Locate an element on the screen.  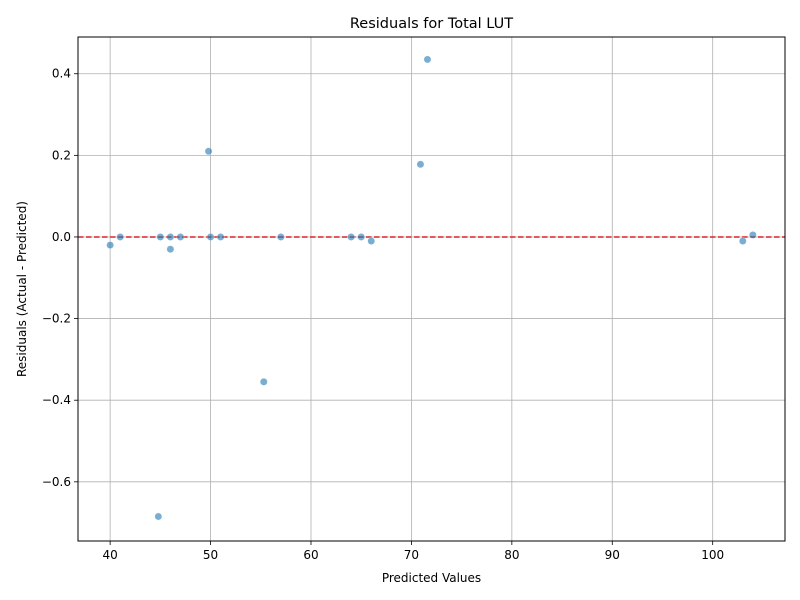
x-tick-label: 70 is located at coordinates (411, 555).